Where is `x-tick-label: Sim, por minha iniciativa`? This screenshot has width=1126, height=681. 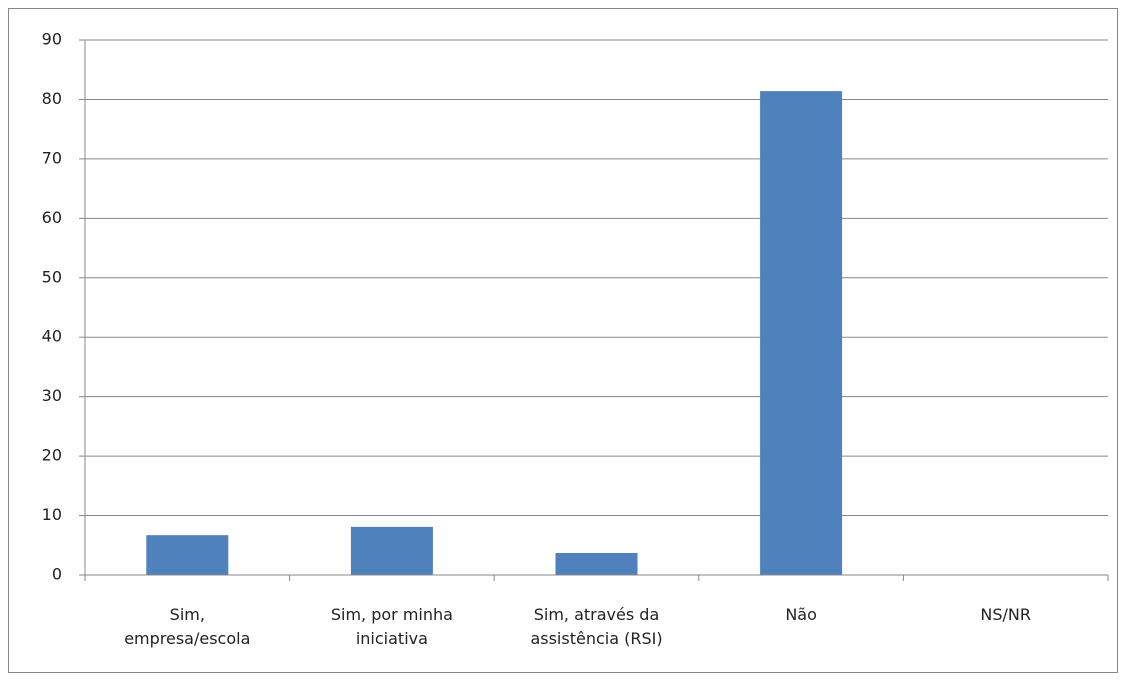
x-tick-label: Sim, por minha iniciativa is located at coordinates (391, 626).